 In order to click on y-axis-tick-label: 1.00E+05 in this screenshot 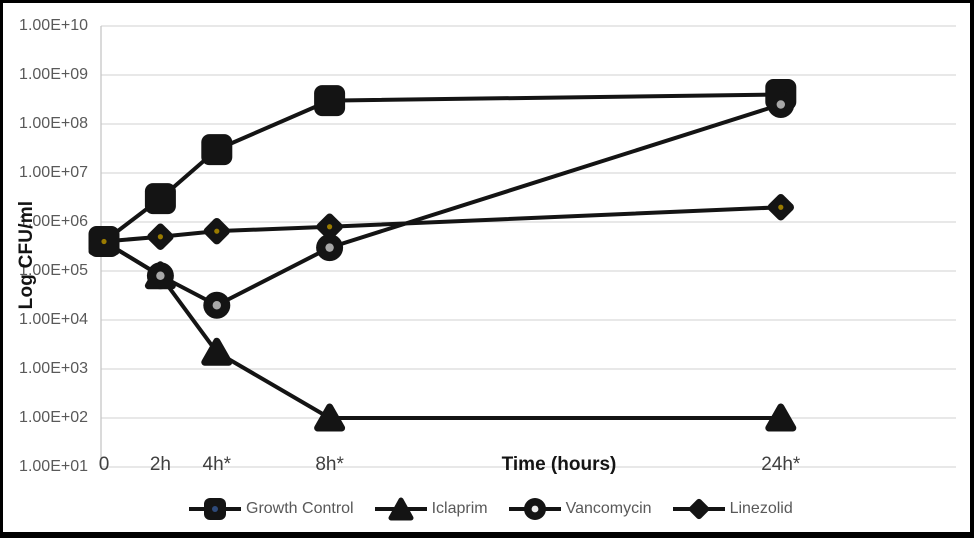, I will do `click(53, 270)`.